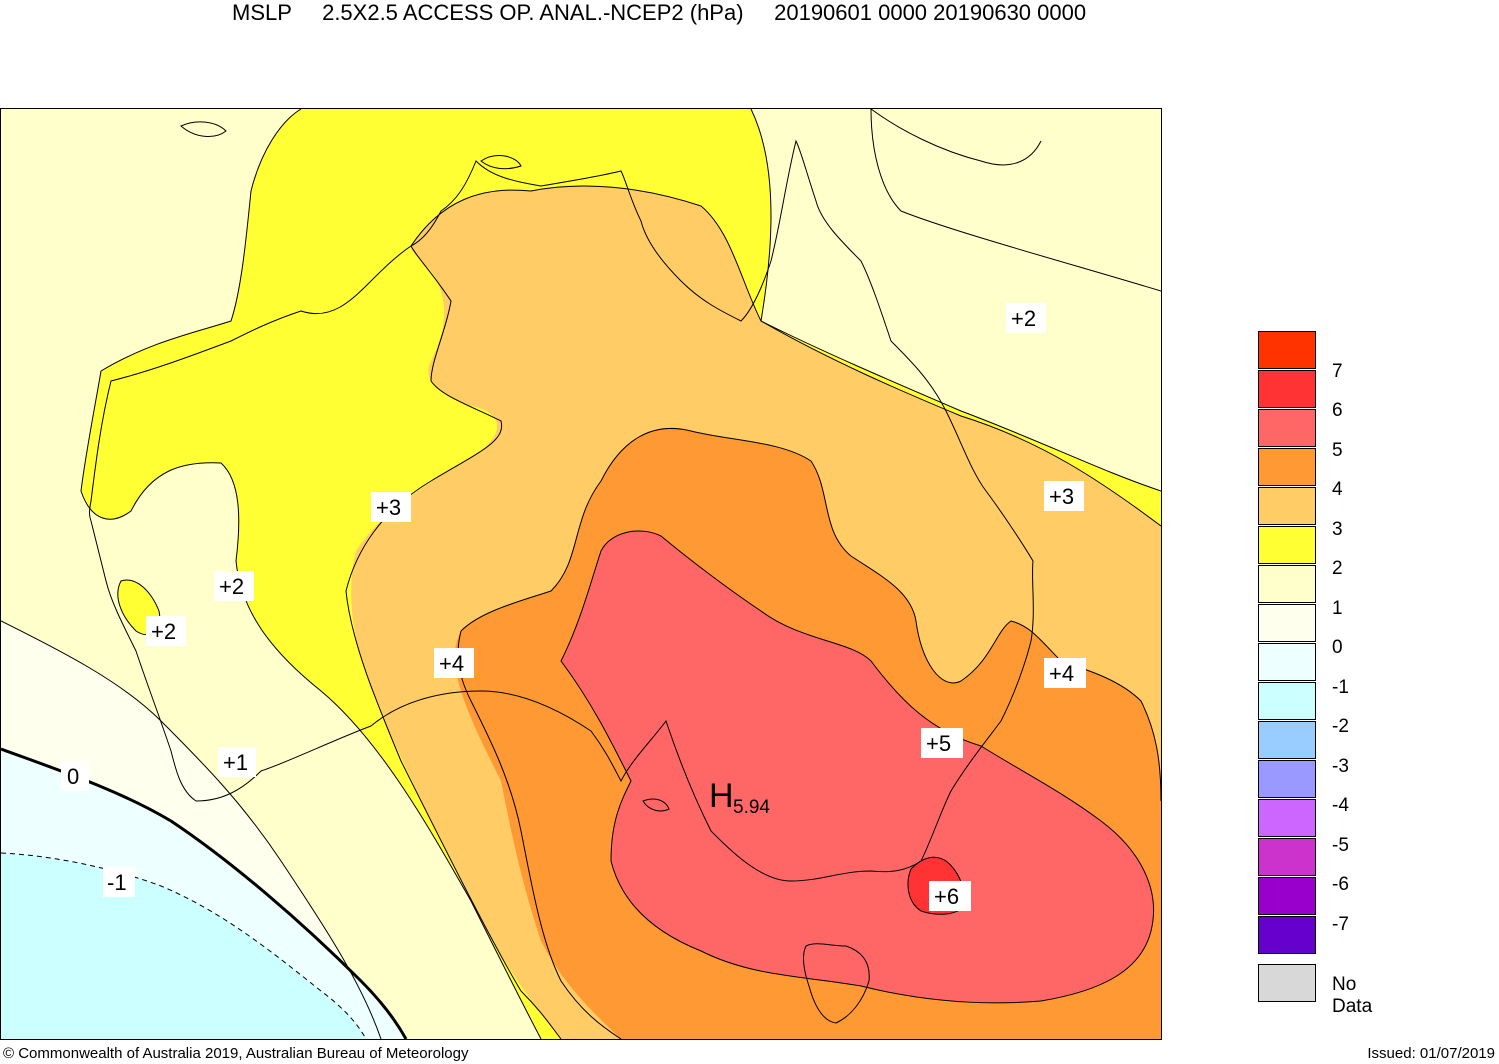  I want to click on contour-label: -1, so click(117, 882).